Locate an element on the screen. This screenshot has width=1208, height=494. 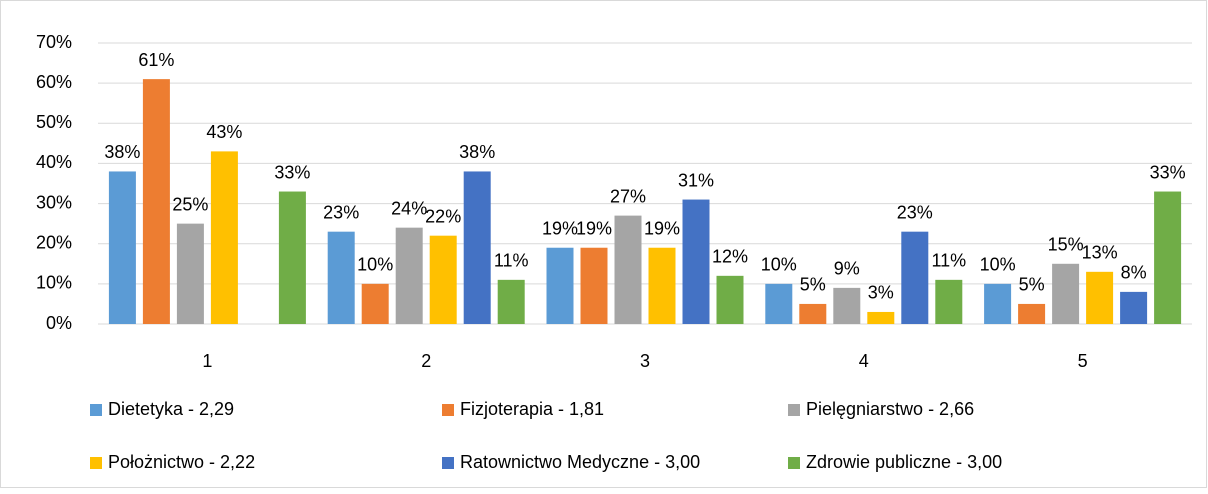
data-label: 12% is located at coordinates (730, 257).